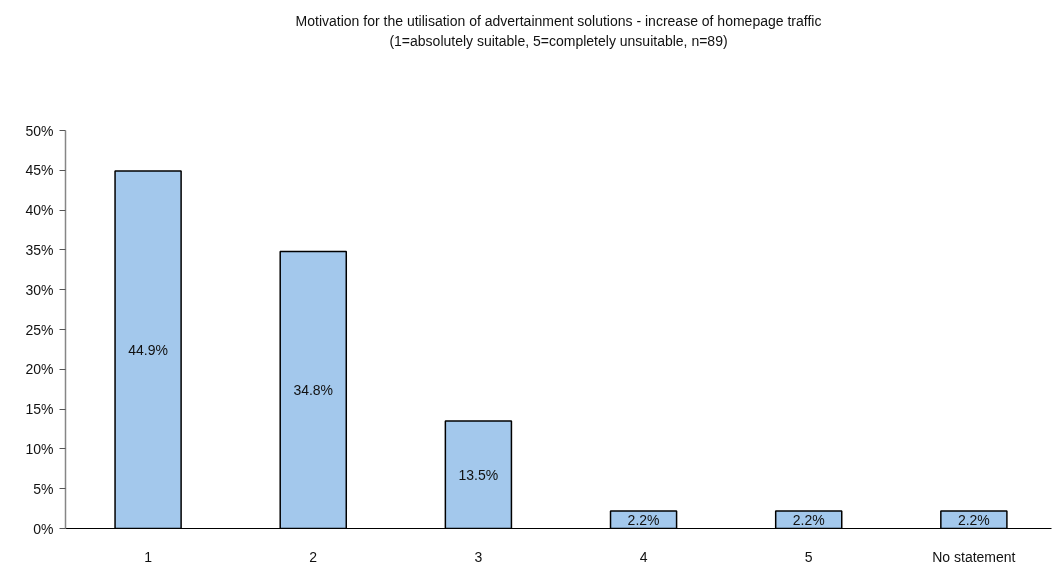  I want to click on x-tick-label: 4, so click(643, 556).